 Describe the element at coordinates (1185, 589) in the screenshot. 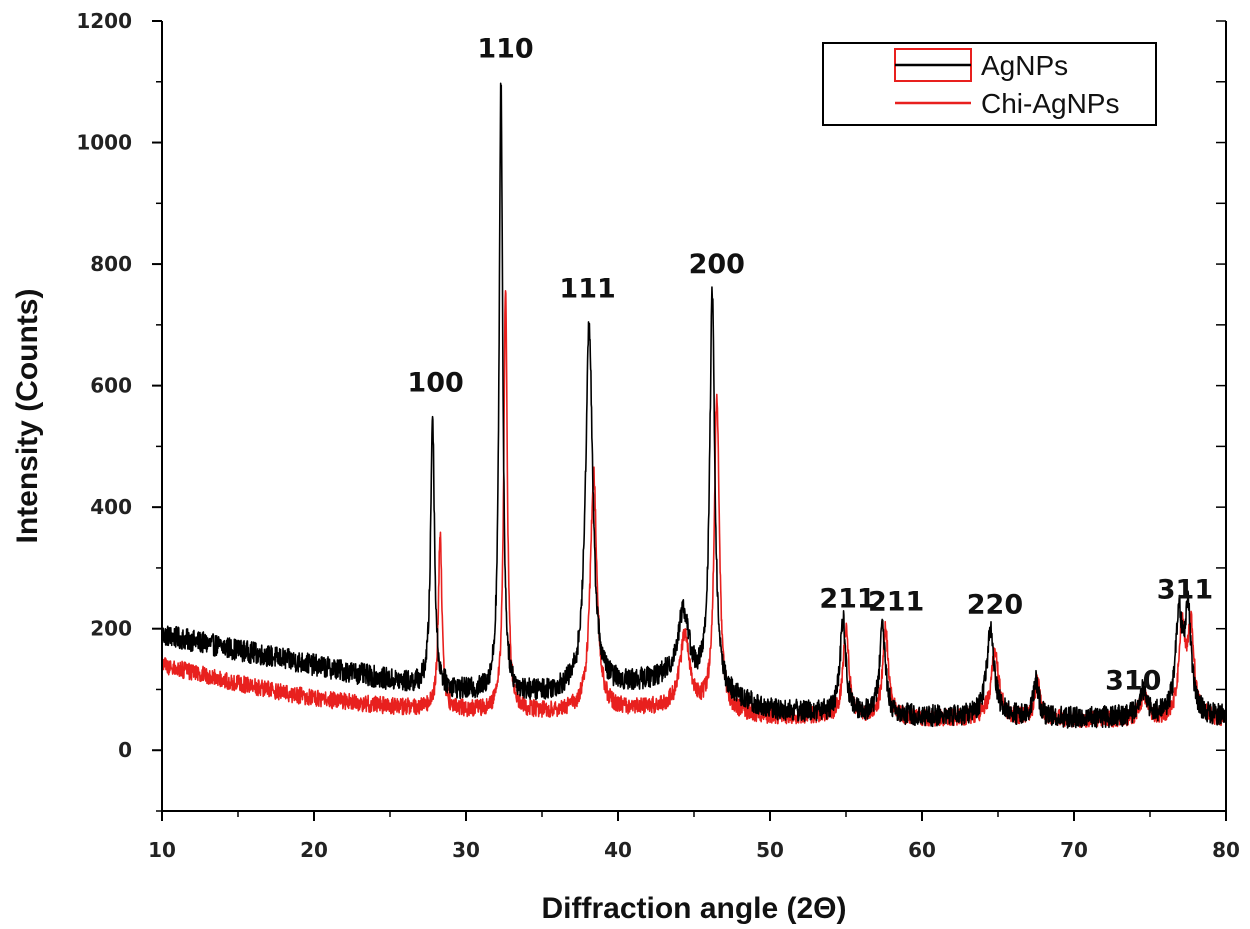

I see `peak-label-311-8: 311` at that location.